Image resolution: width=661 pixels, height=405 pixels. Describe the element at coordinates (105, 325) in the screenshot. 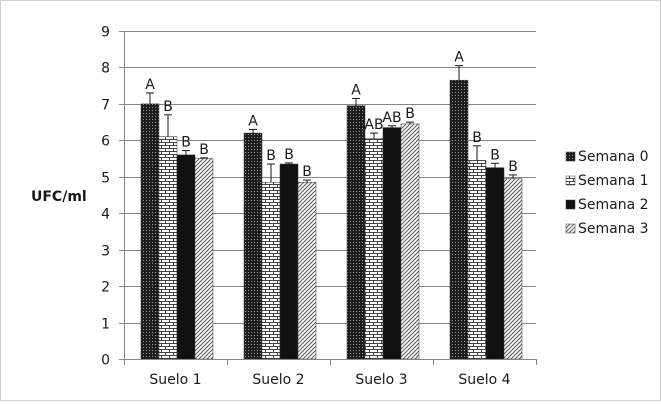

I see `y-tick-label: 1` at that location.